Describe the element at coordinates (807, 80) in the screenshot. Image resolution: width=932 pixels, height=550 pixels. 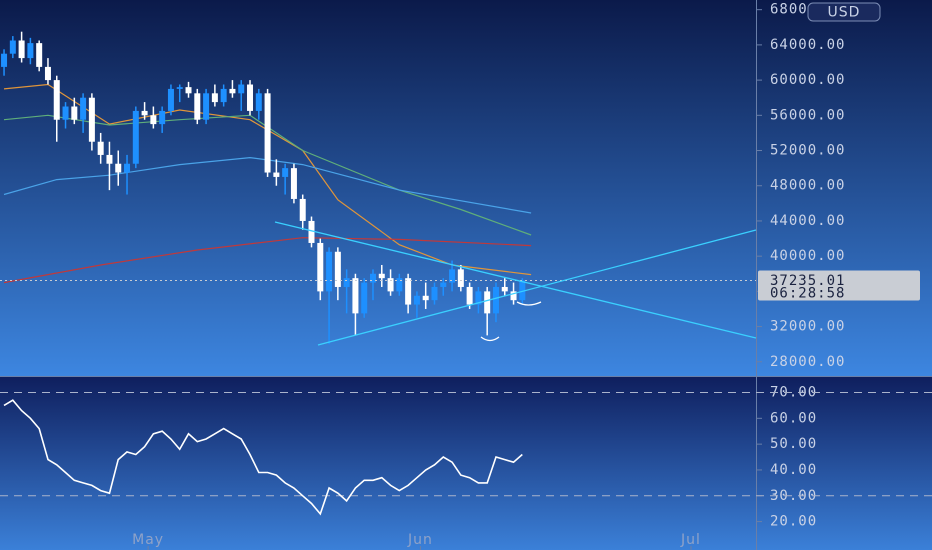
I see `y-tick-label: 60000.00` at that location.